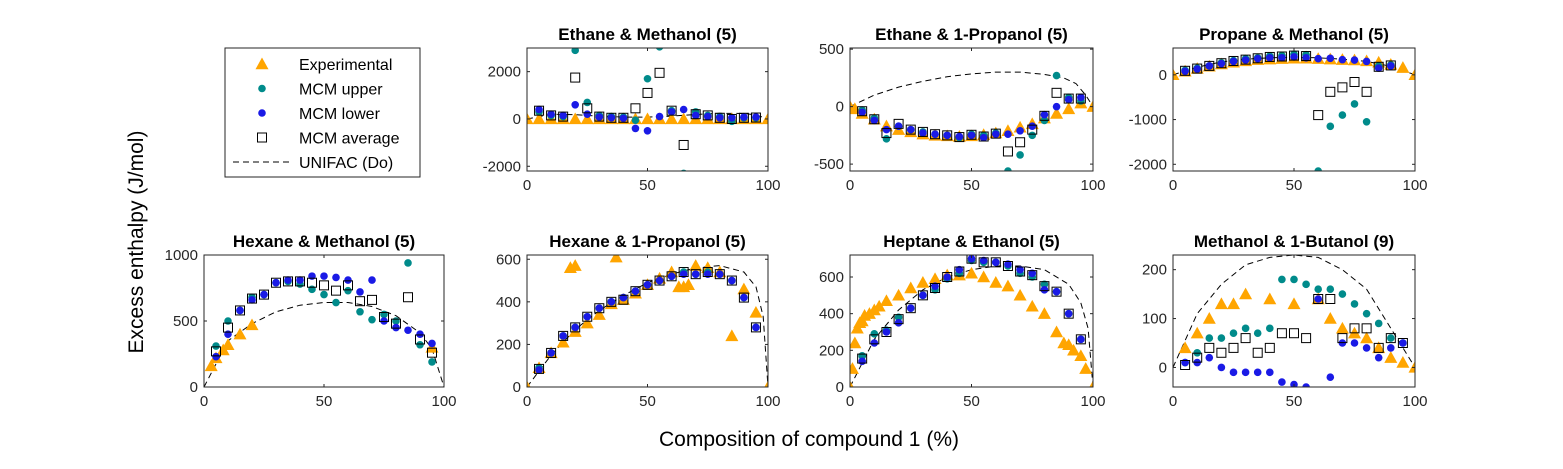 The height and width of the screenshot is (469, 1563). I want to click on panel-propane-methanol-5: 0 50 100 -2000 -1000 0 Propane & Methanol (5), so click(1278, 109).